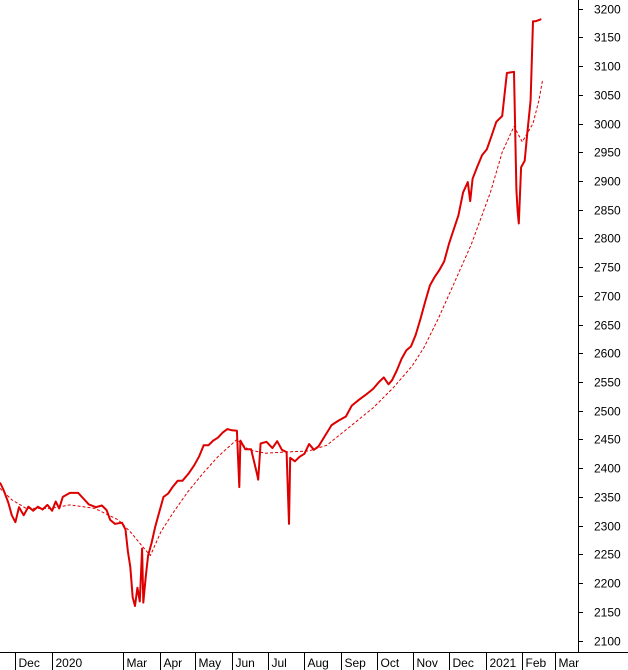 The image size is (628, 670). I want to click on y-tick-label: 2150, so click(607, 613).